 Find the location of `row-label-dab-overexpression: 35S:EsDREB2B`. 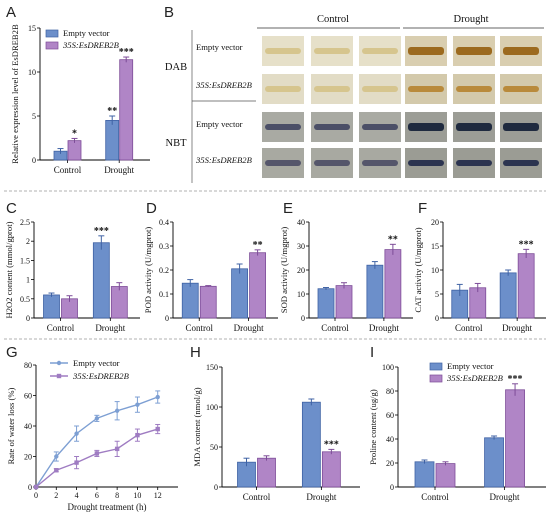

row-label-dab-overexpression: 35S:EsDREB2B is located at coordinates (224, 85).